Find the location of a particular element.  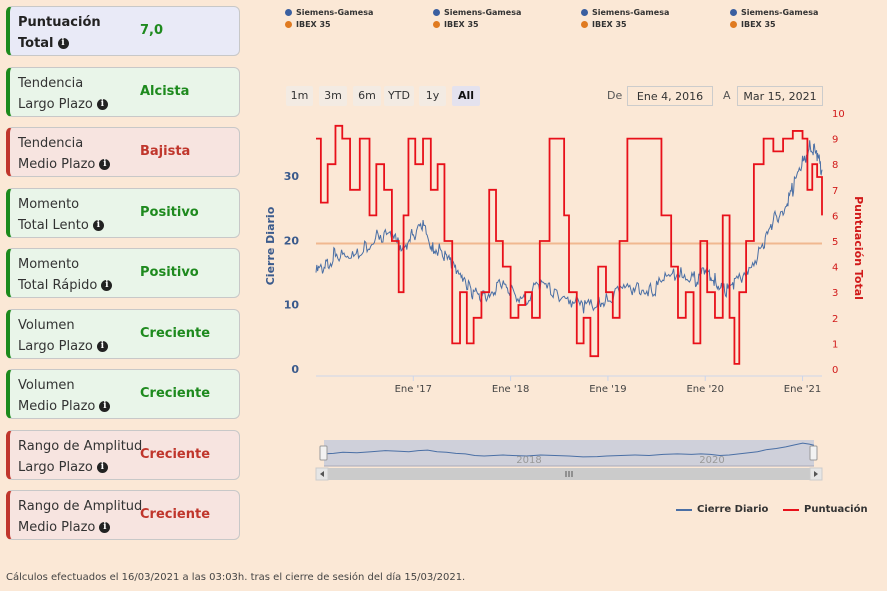

legend-label: Cierre Diario is located at coordinates (733, 509).